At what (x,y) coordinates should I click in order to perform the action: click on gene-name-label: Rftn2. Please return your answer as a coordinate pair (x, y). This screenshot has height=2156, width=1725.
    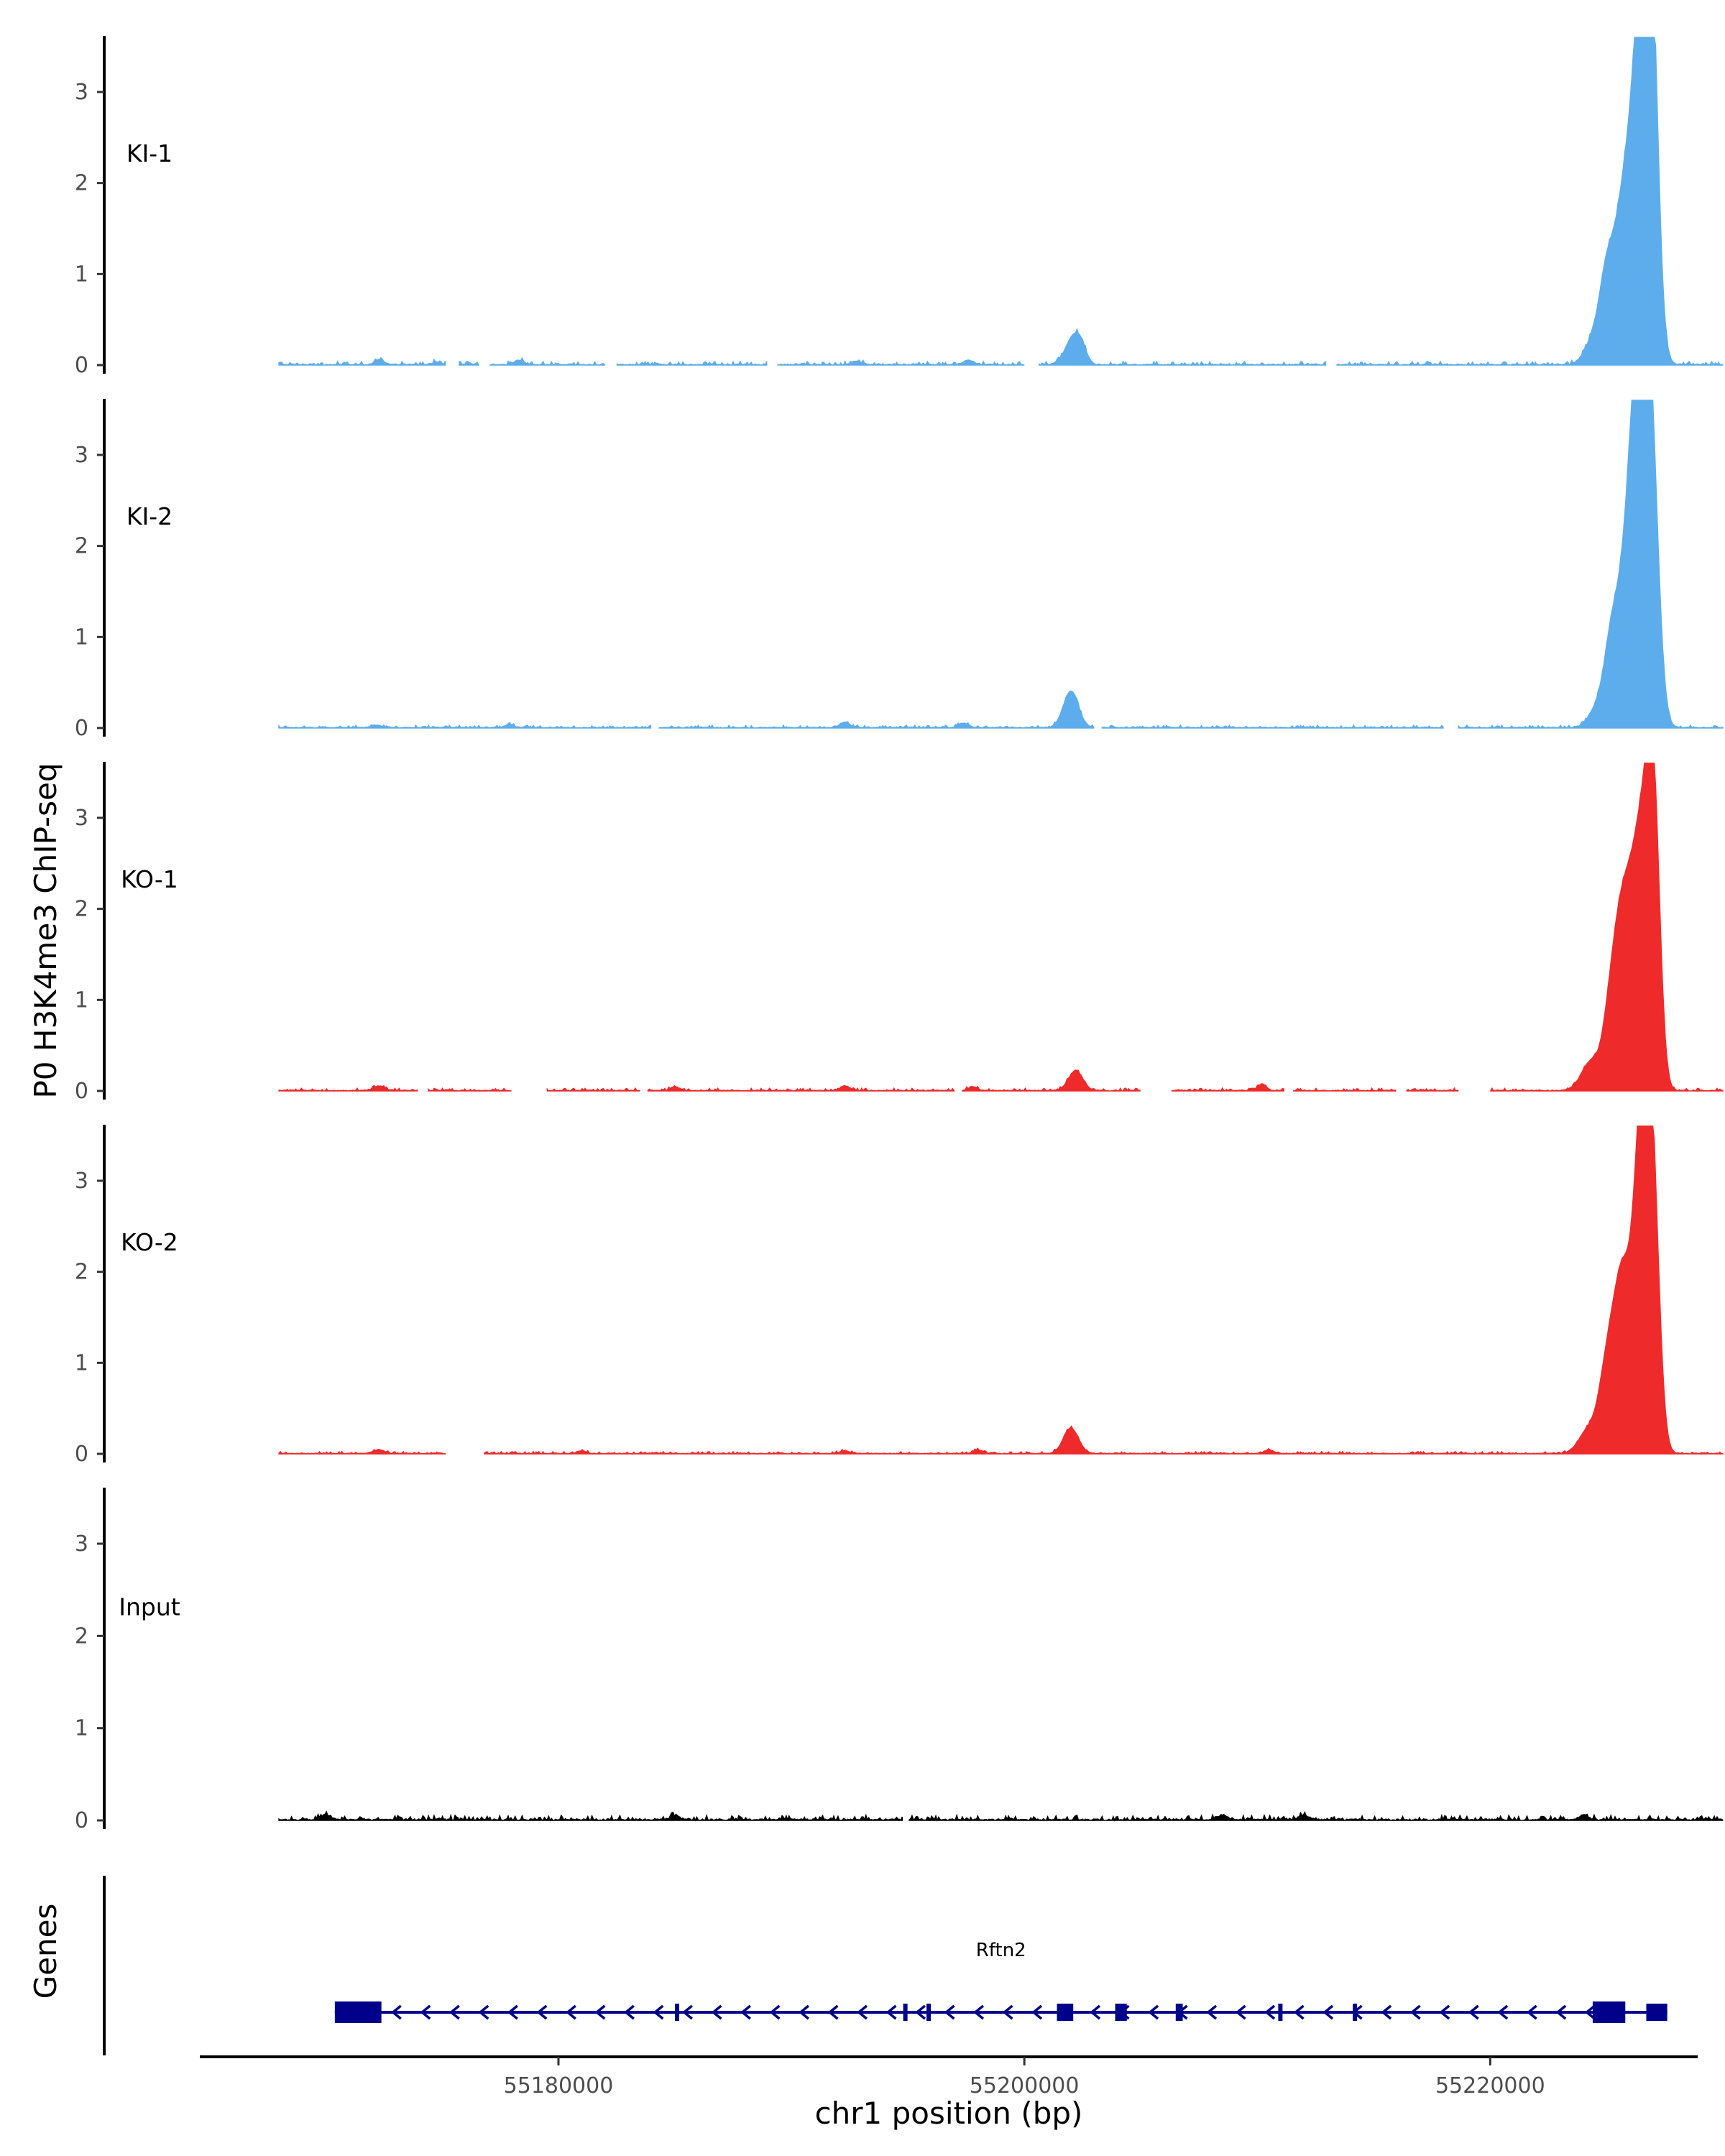
    Looking at the image, I should click on (1001, 1951).